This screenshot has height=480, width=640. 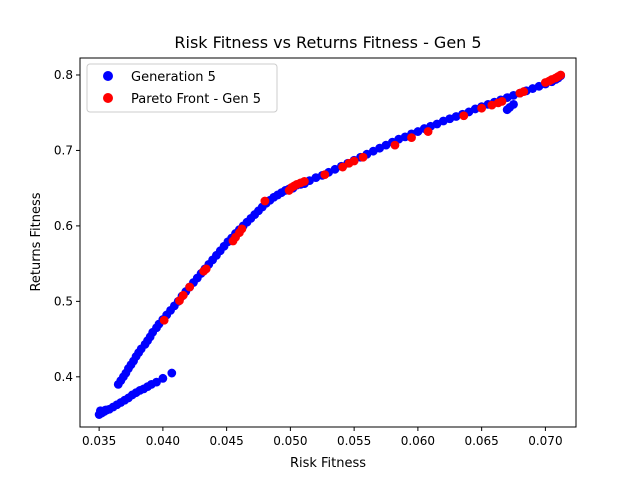 What do you see at coordinates (173, 77) in the screenshot?
I see `legend-label-generation: Generation 5` at bounding box center [173, 77].